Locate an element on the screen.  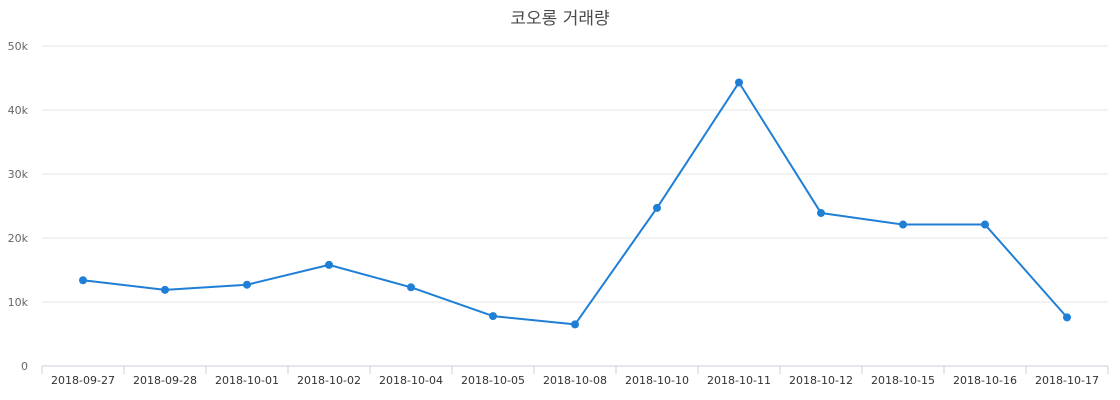
x-tick-label: 2018-10-01 is located at coordinates (247, 380).